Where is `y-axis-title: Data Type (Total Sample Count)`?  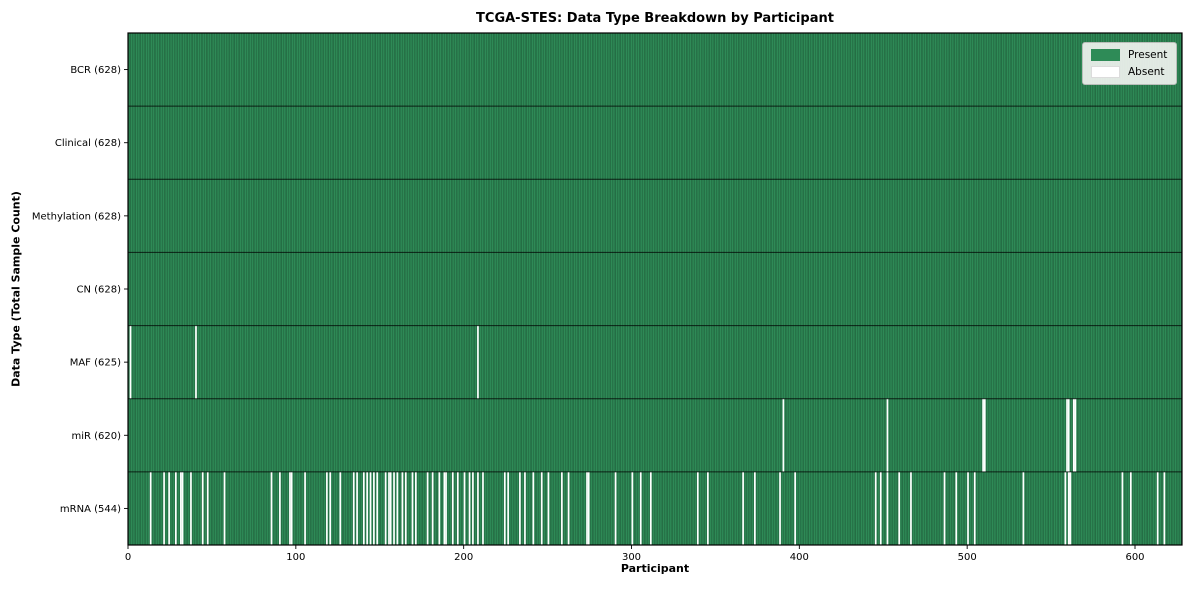
y-axis-title: Data Type (Total Sample Count) is located at coordinates (16, 289).